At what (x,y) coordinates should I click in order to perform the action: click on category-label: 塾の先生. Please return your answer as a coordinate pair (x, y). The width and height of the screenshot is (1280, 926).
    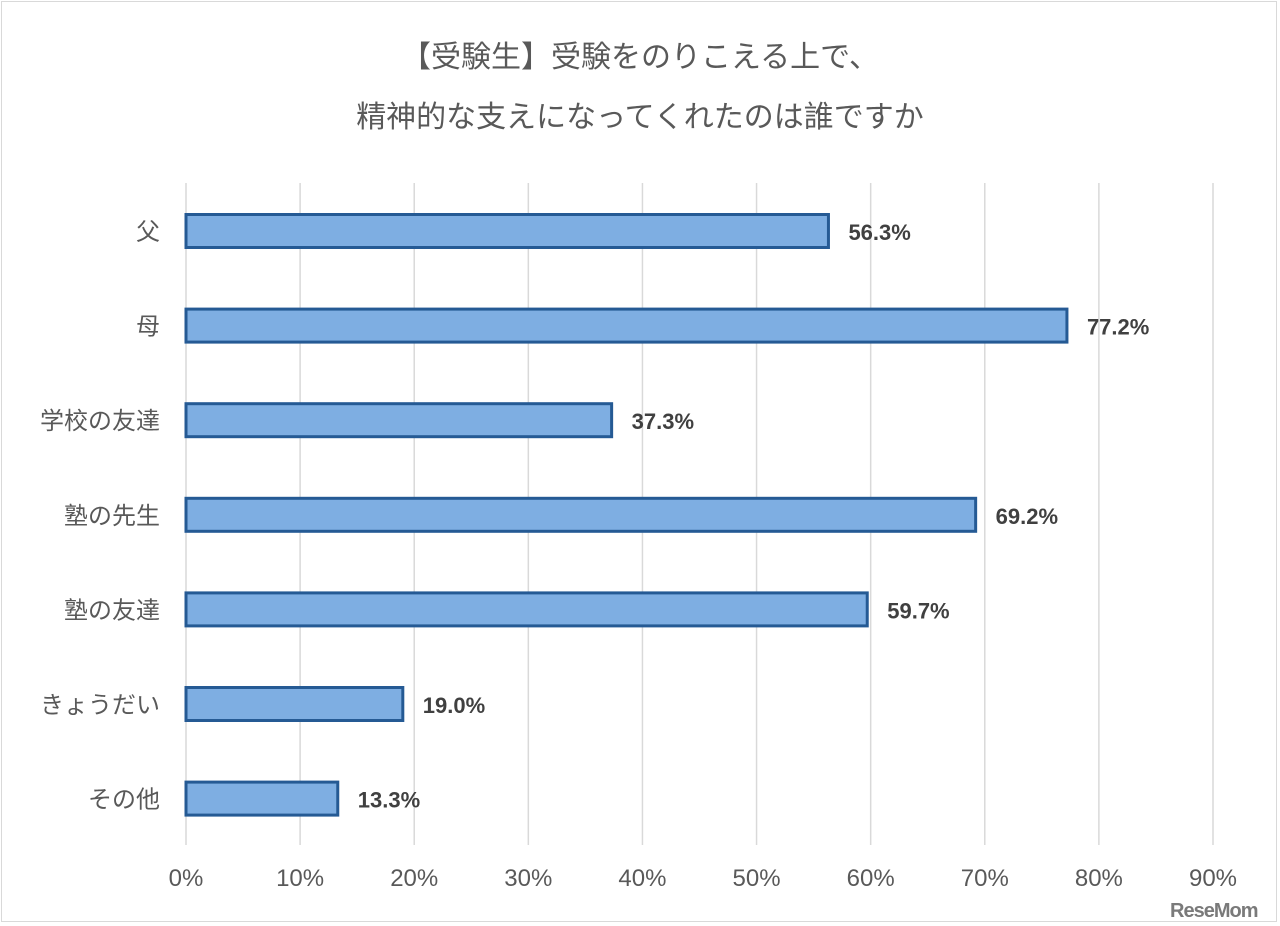
    Looking at the image, I should click on (112, 516).